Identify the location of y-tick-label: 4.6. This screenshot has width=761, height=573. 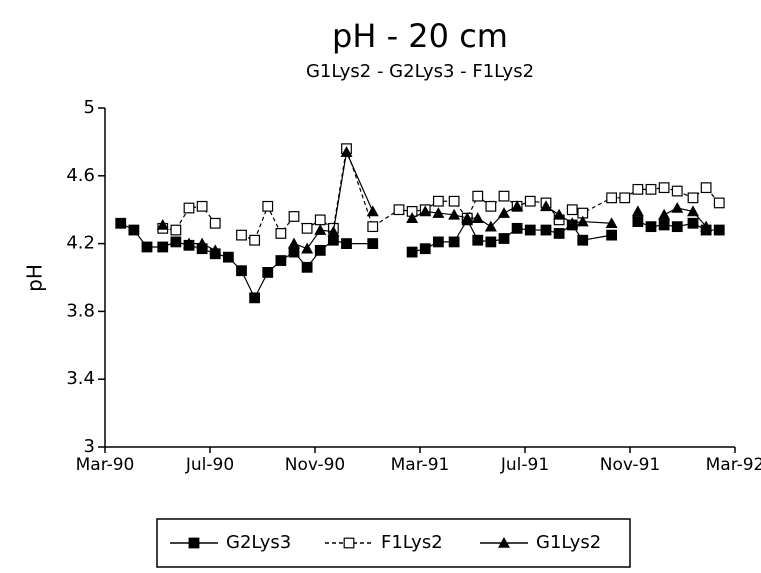
(80, 175).